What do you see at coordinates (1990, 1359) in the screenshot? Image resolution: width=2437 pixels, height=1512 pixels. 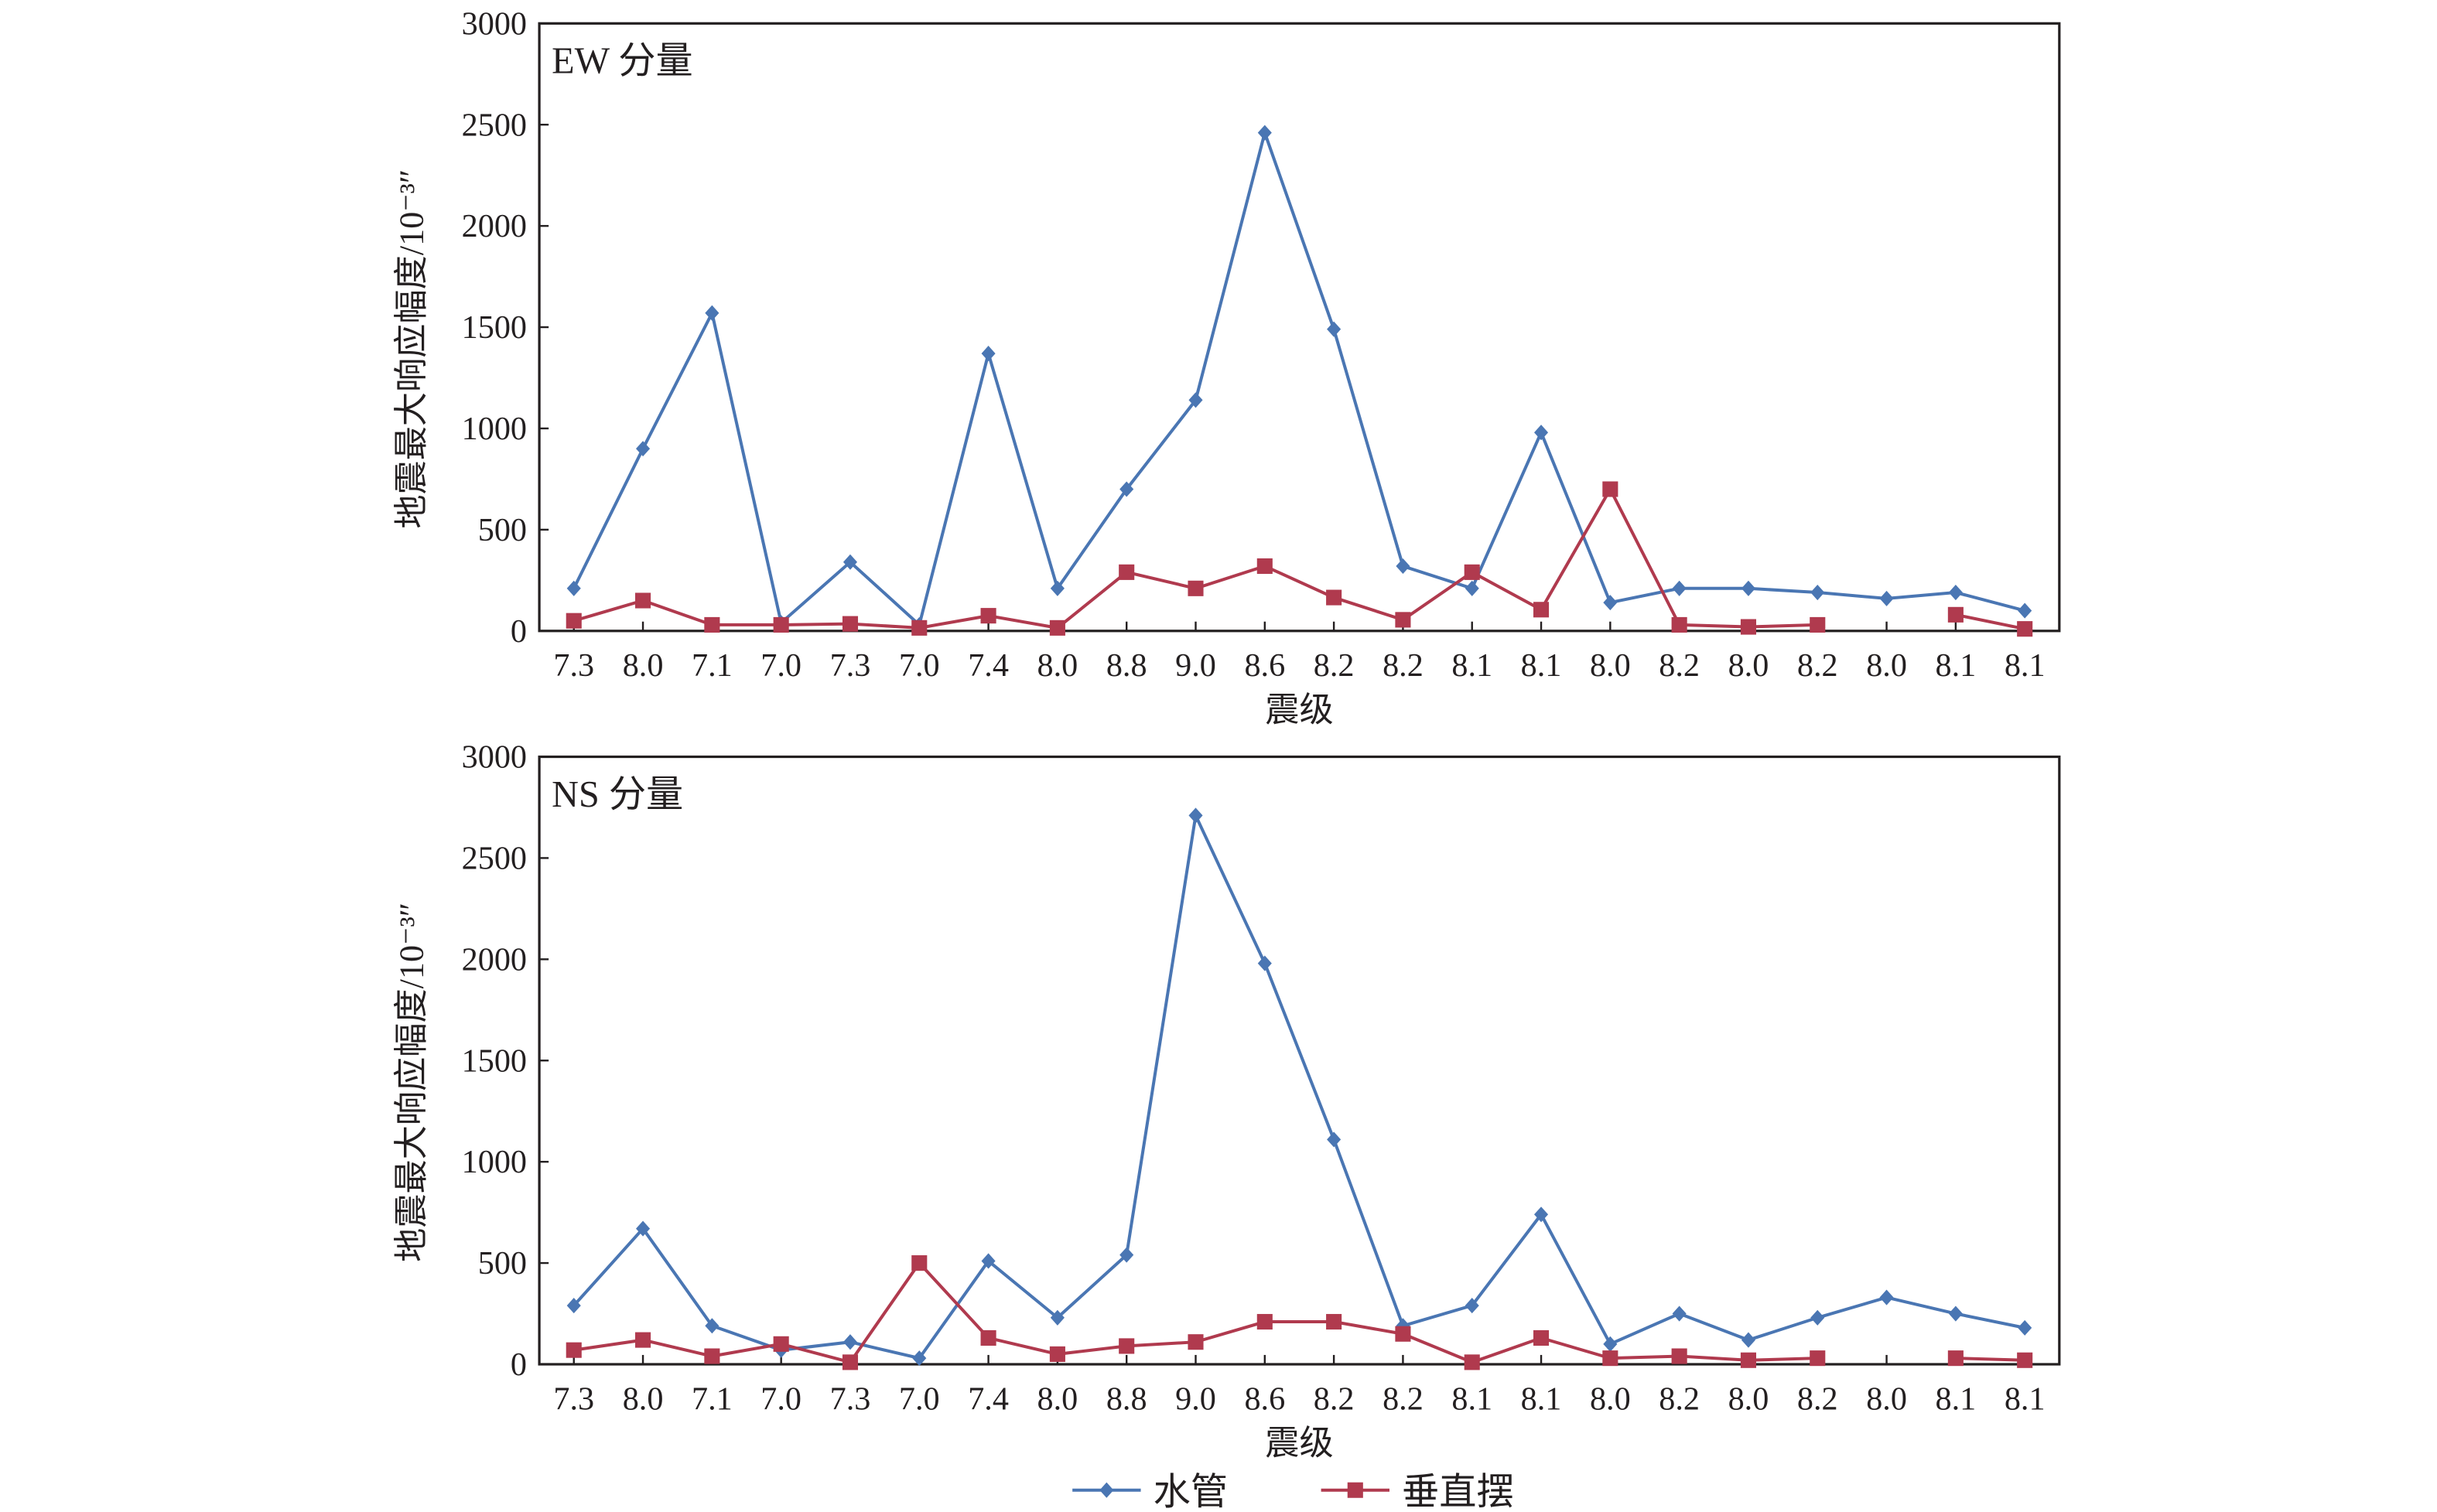 I see `series-line` at bounding box center [1990, 1359].